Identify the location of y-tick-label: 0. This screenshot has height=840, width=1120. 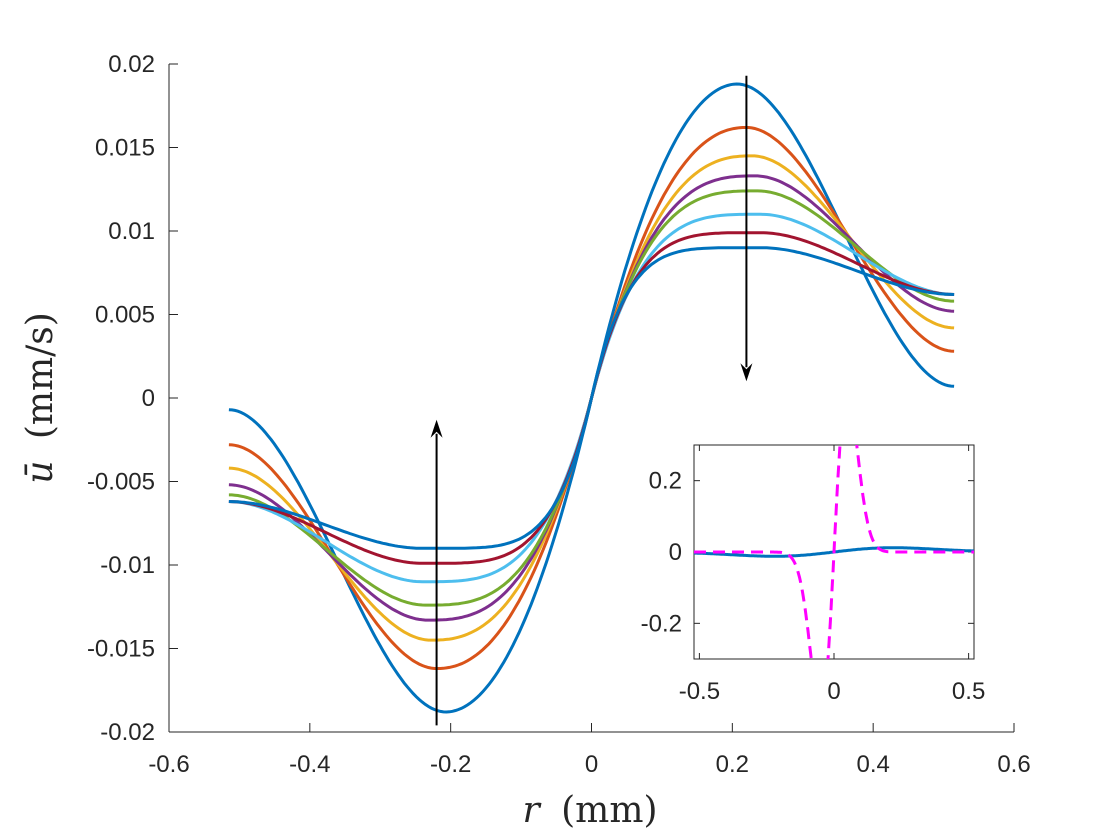
(148, 398).